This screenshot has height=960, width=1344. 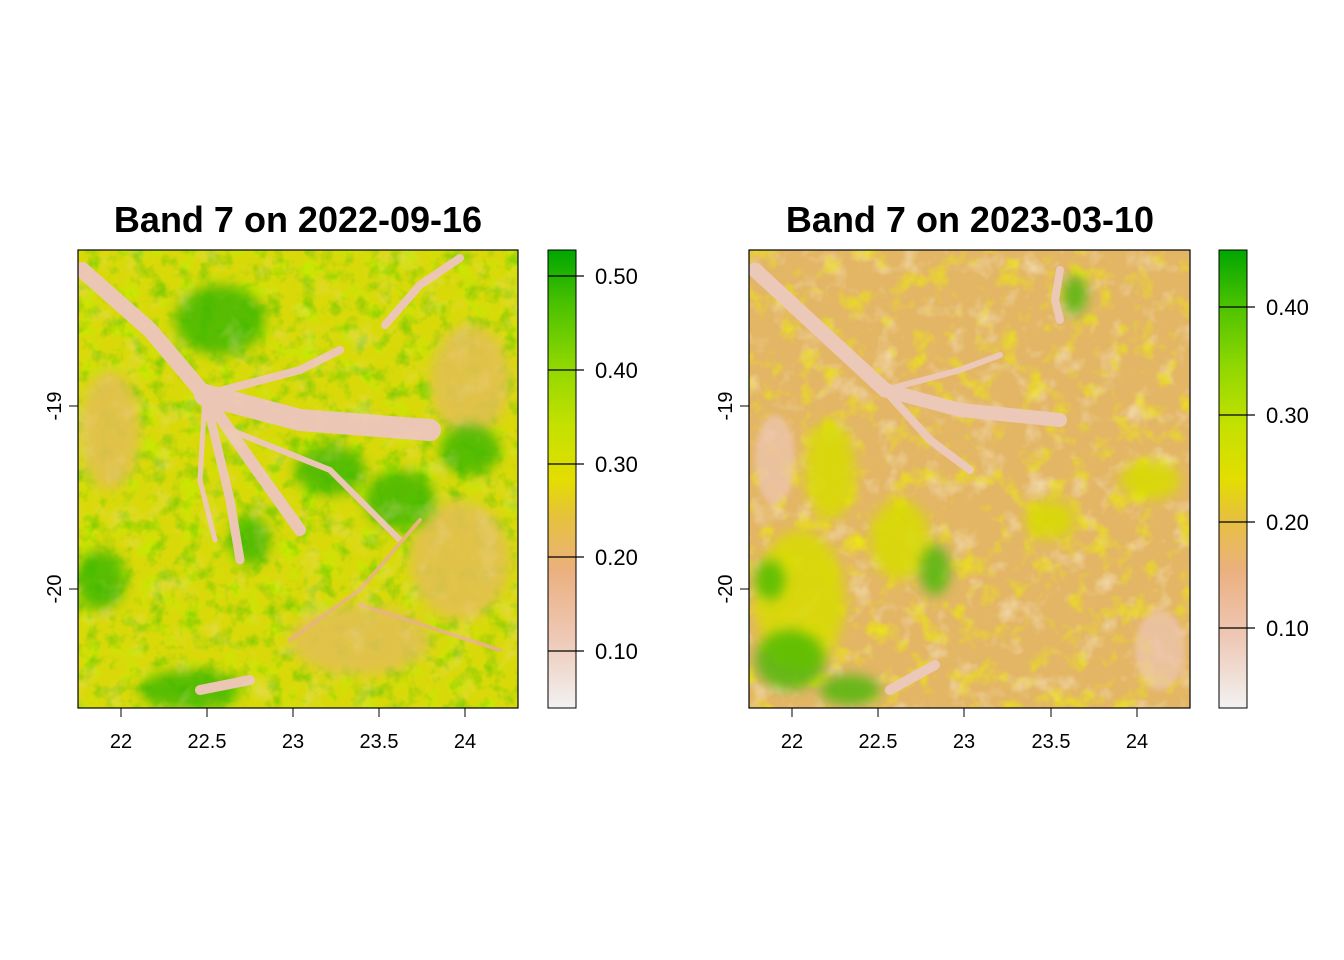 What do you see at coordinates (298, 219) in the screenshot?
I see `panel-1-title: Band 7 on 2022-09-16` at bounding box center [298, 219].